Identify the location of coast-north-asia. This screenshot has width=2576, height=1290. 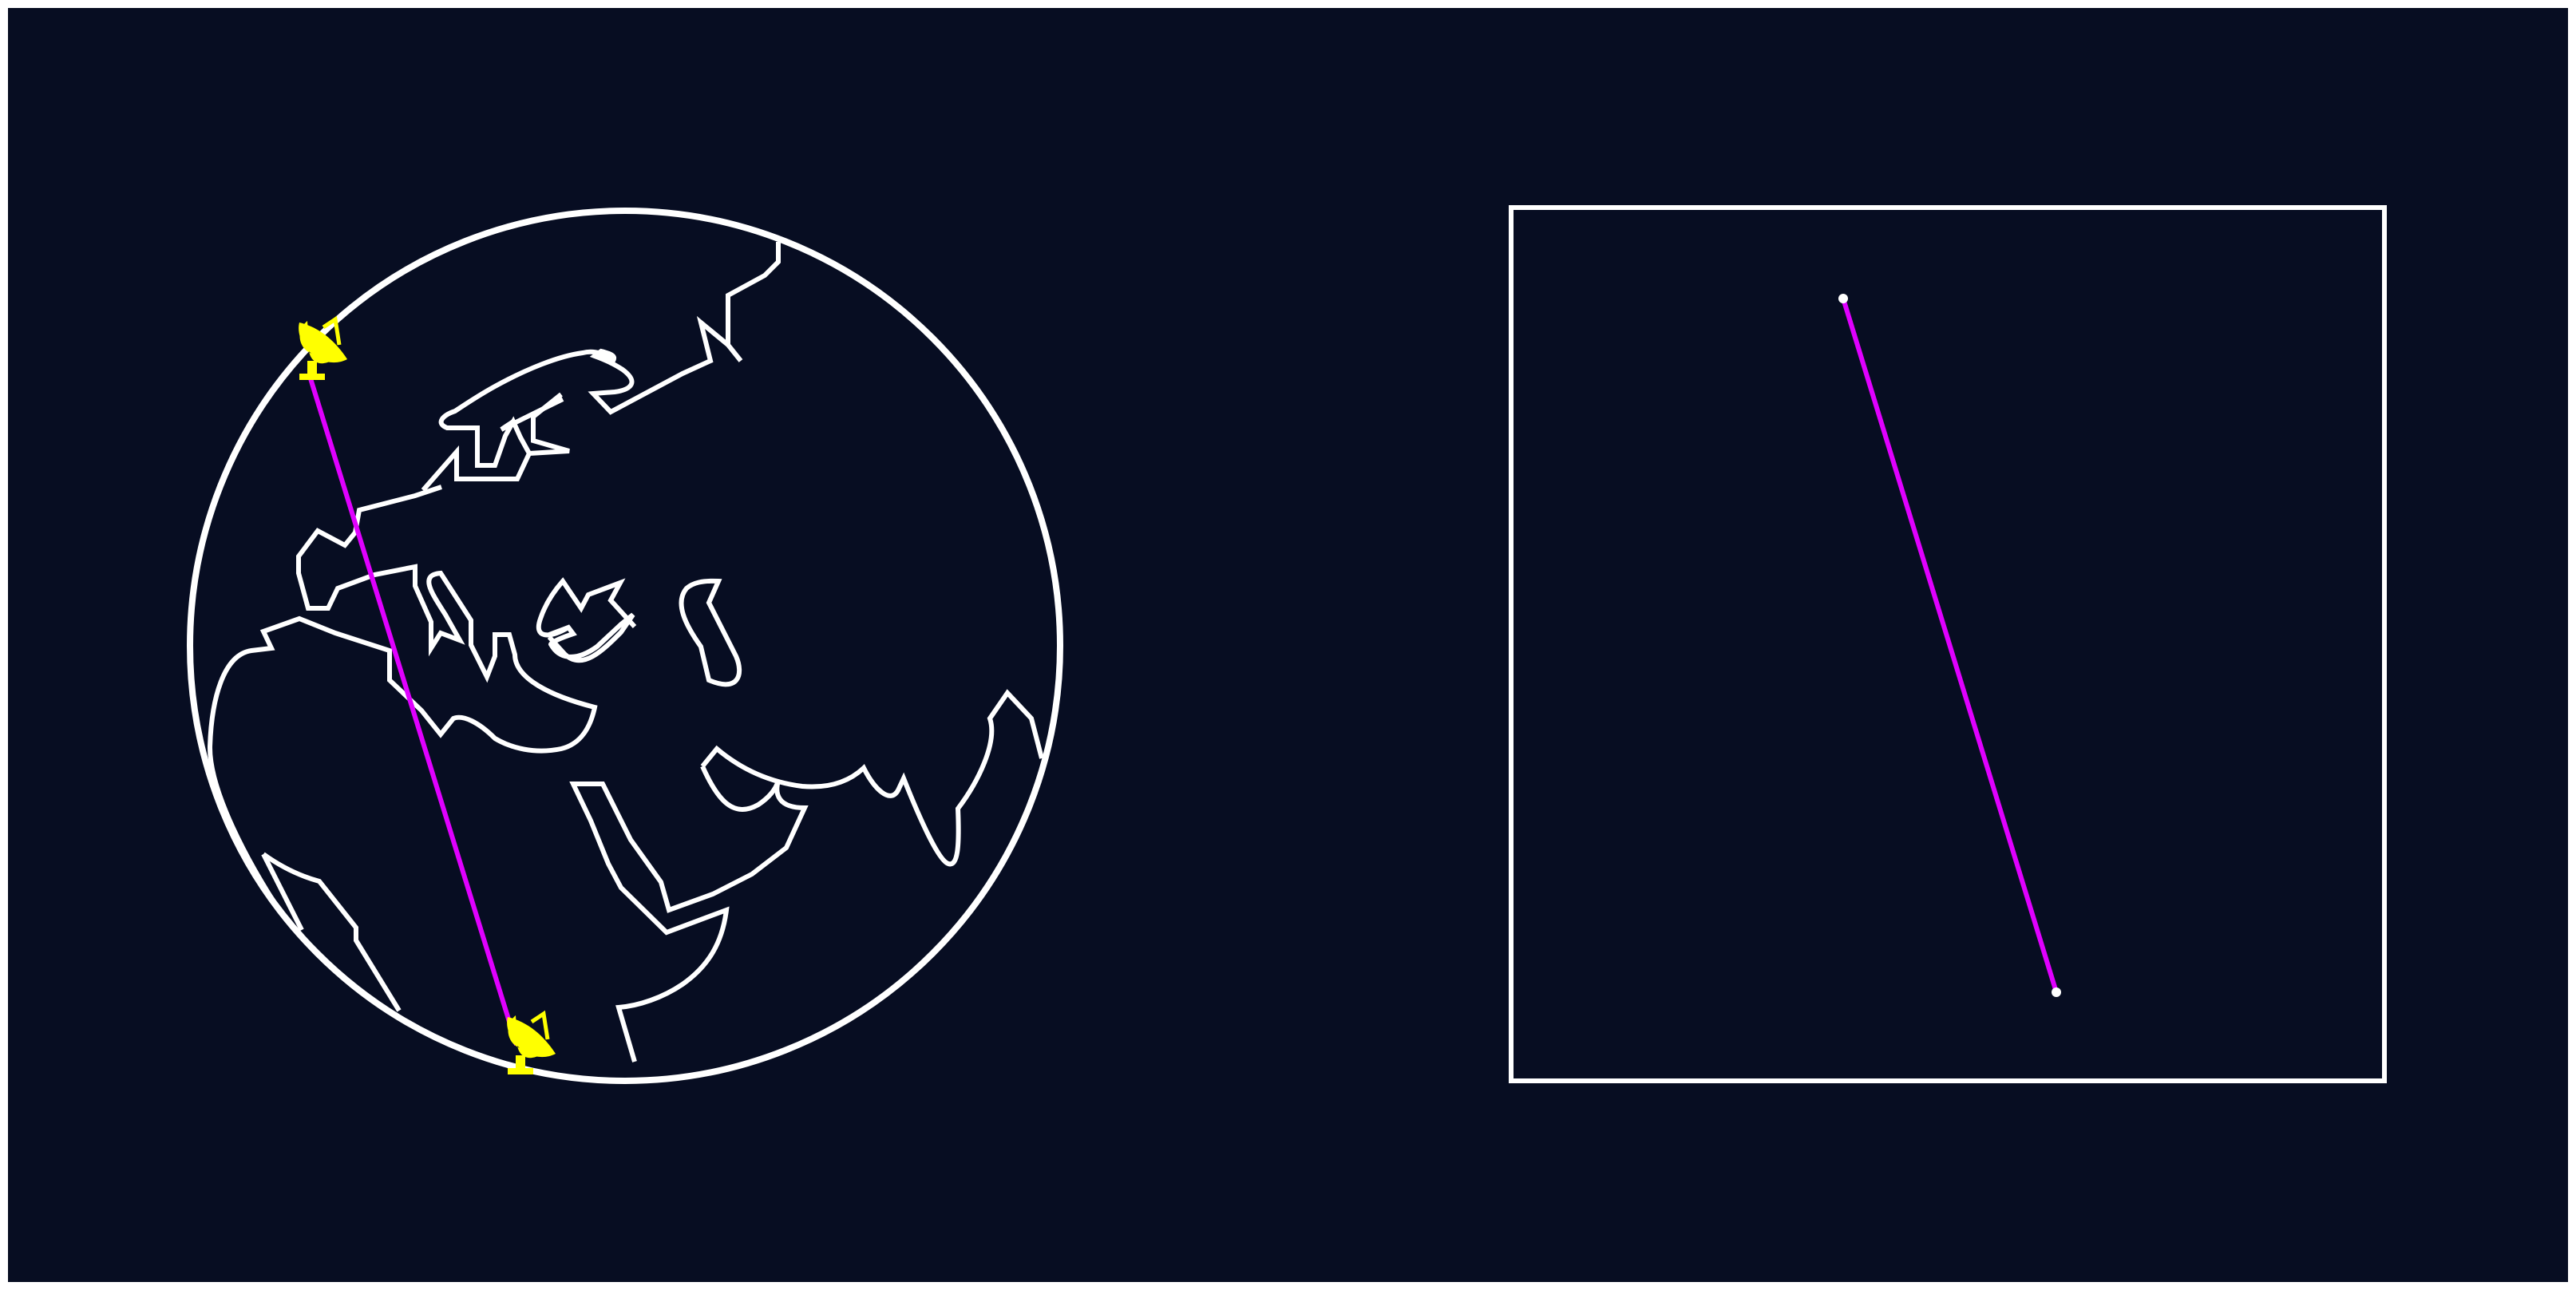
(601, 367).